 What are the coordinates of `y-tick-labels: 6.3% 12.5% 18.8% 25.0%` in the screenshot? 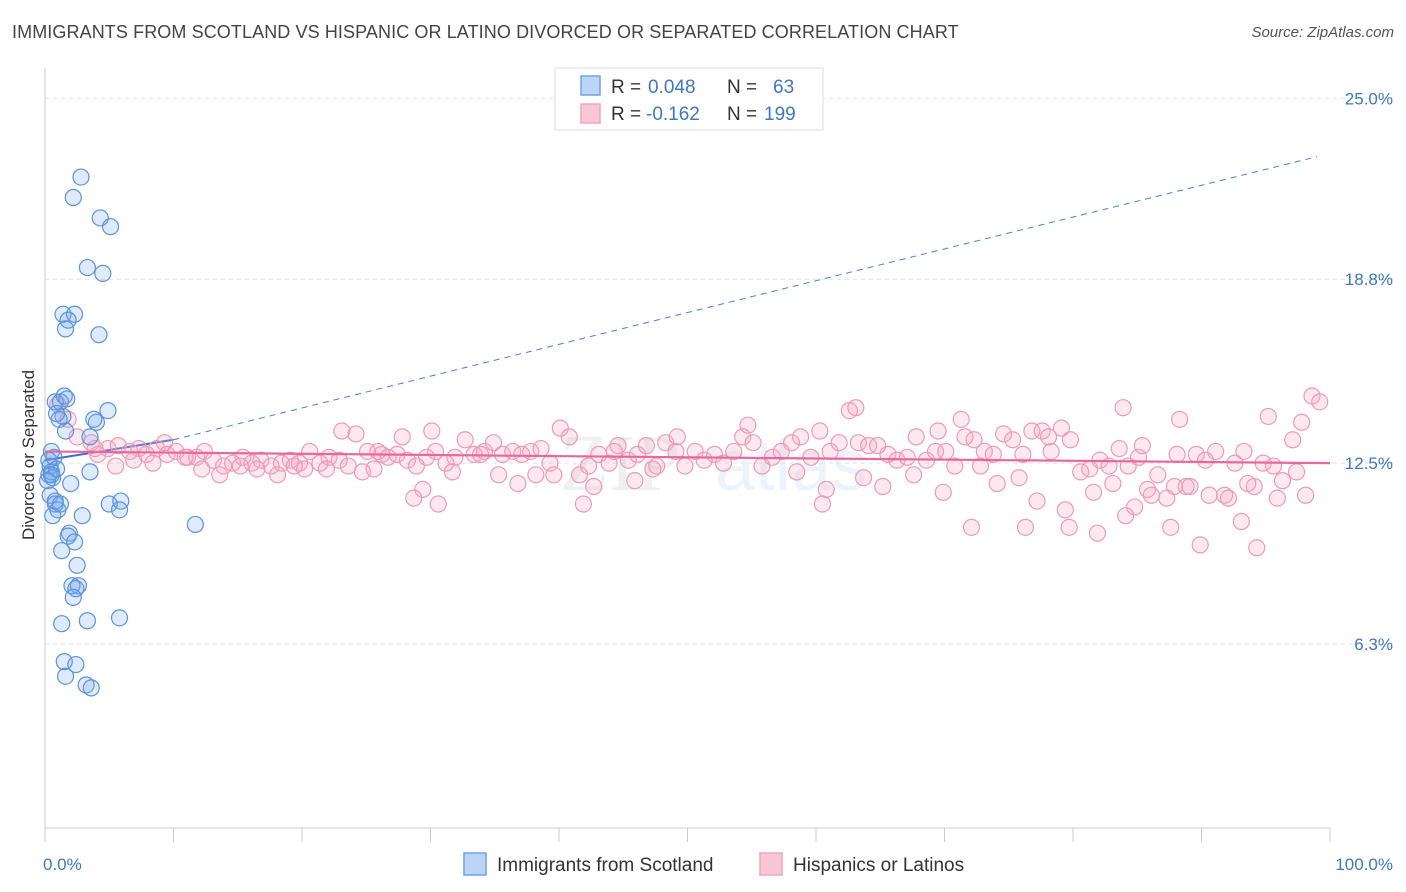 It's located at (1369, 371).